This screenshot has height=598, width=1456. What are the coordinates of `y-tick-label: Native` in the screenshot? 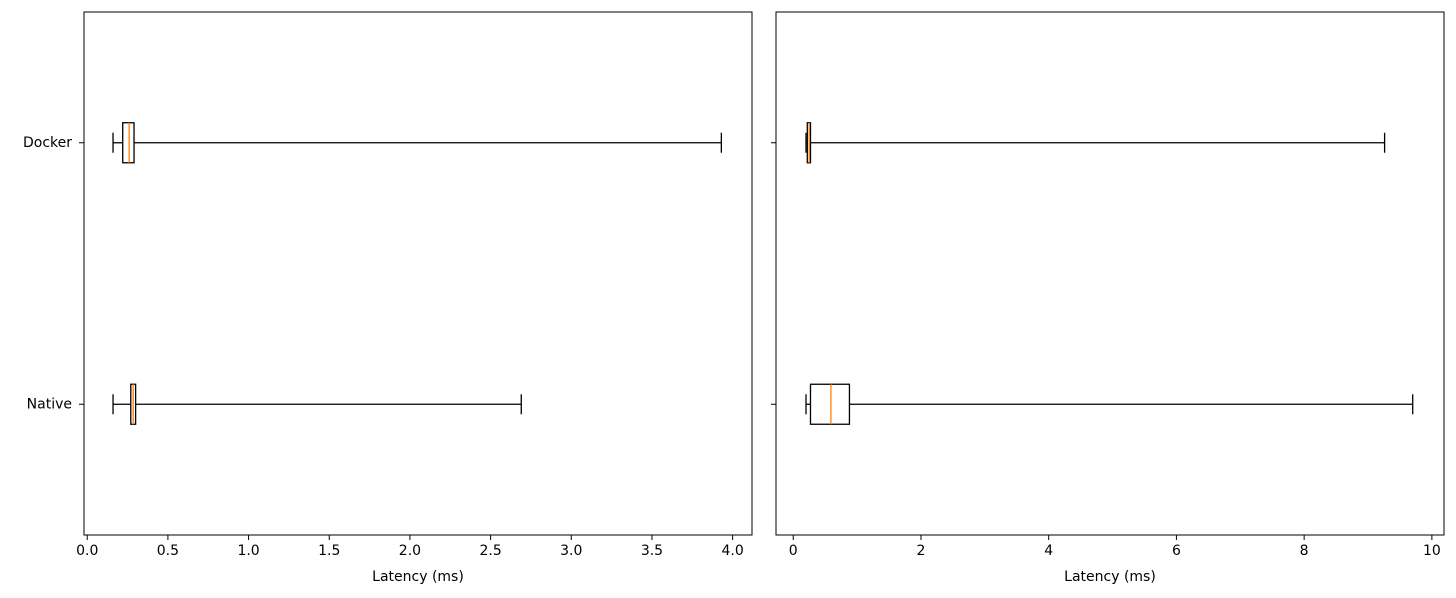 It's located at (49, 404).